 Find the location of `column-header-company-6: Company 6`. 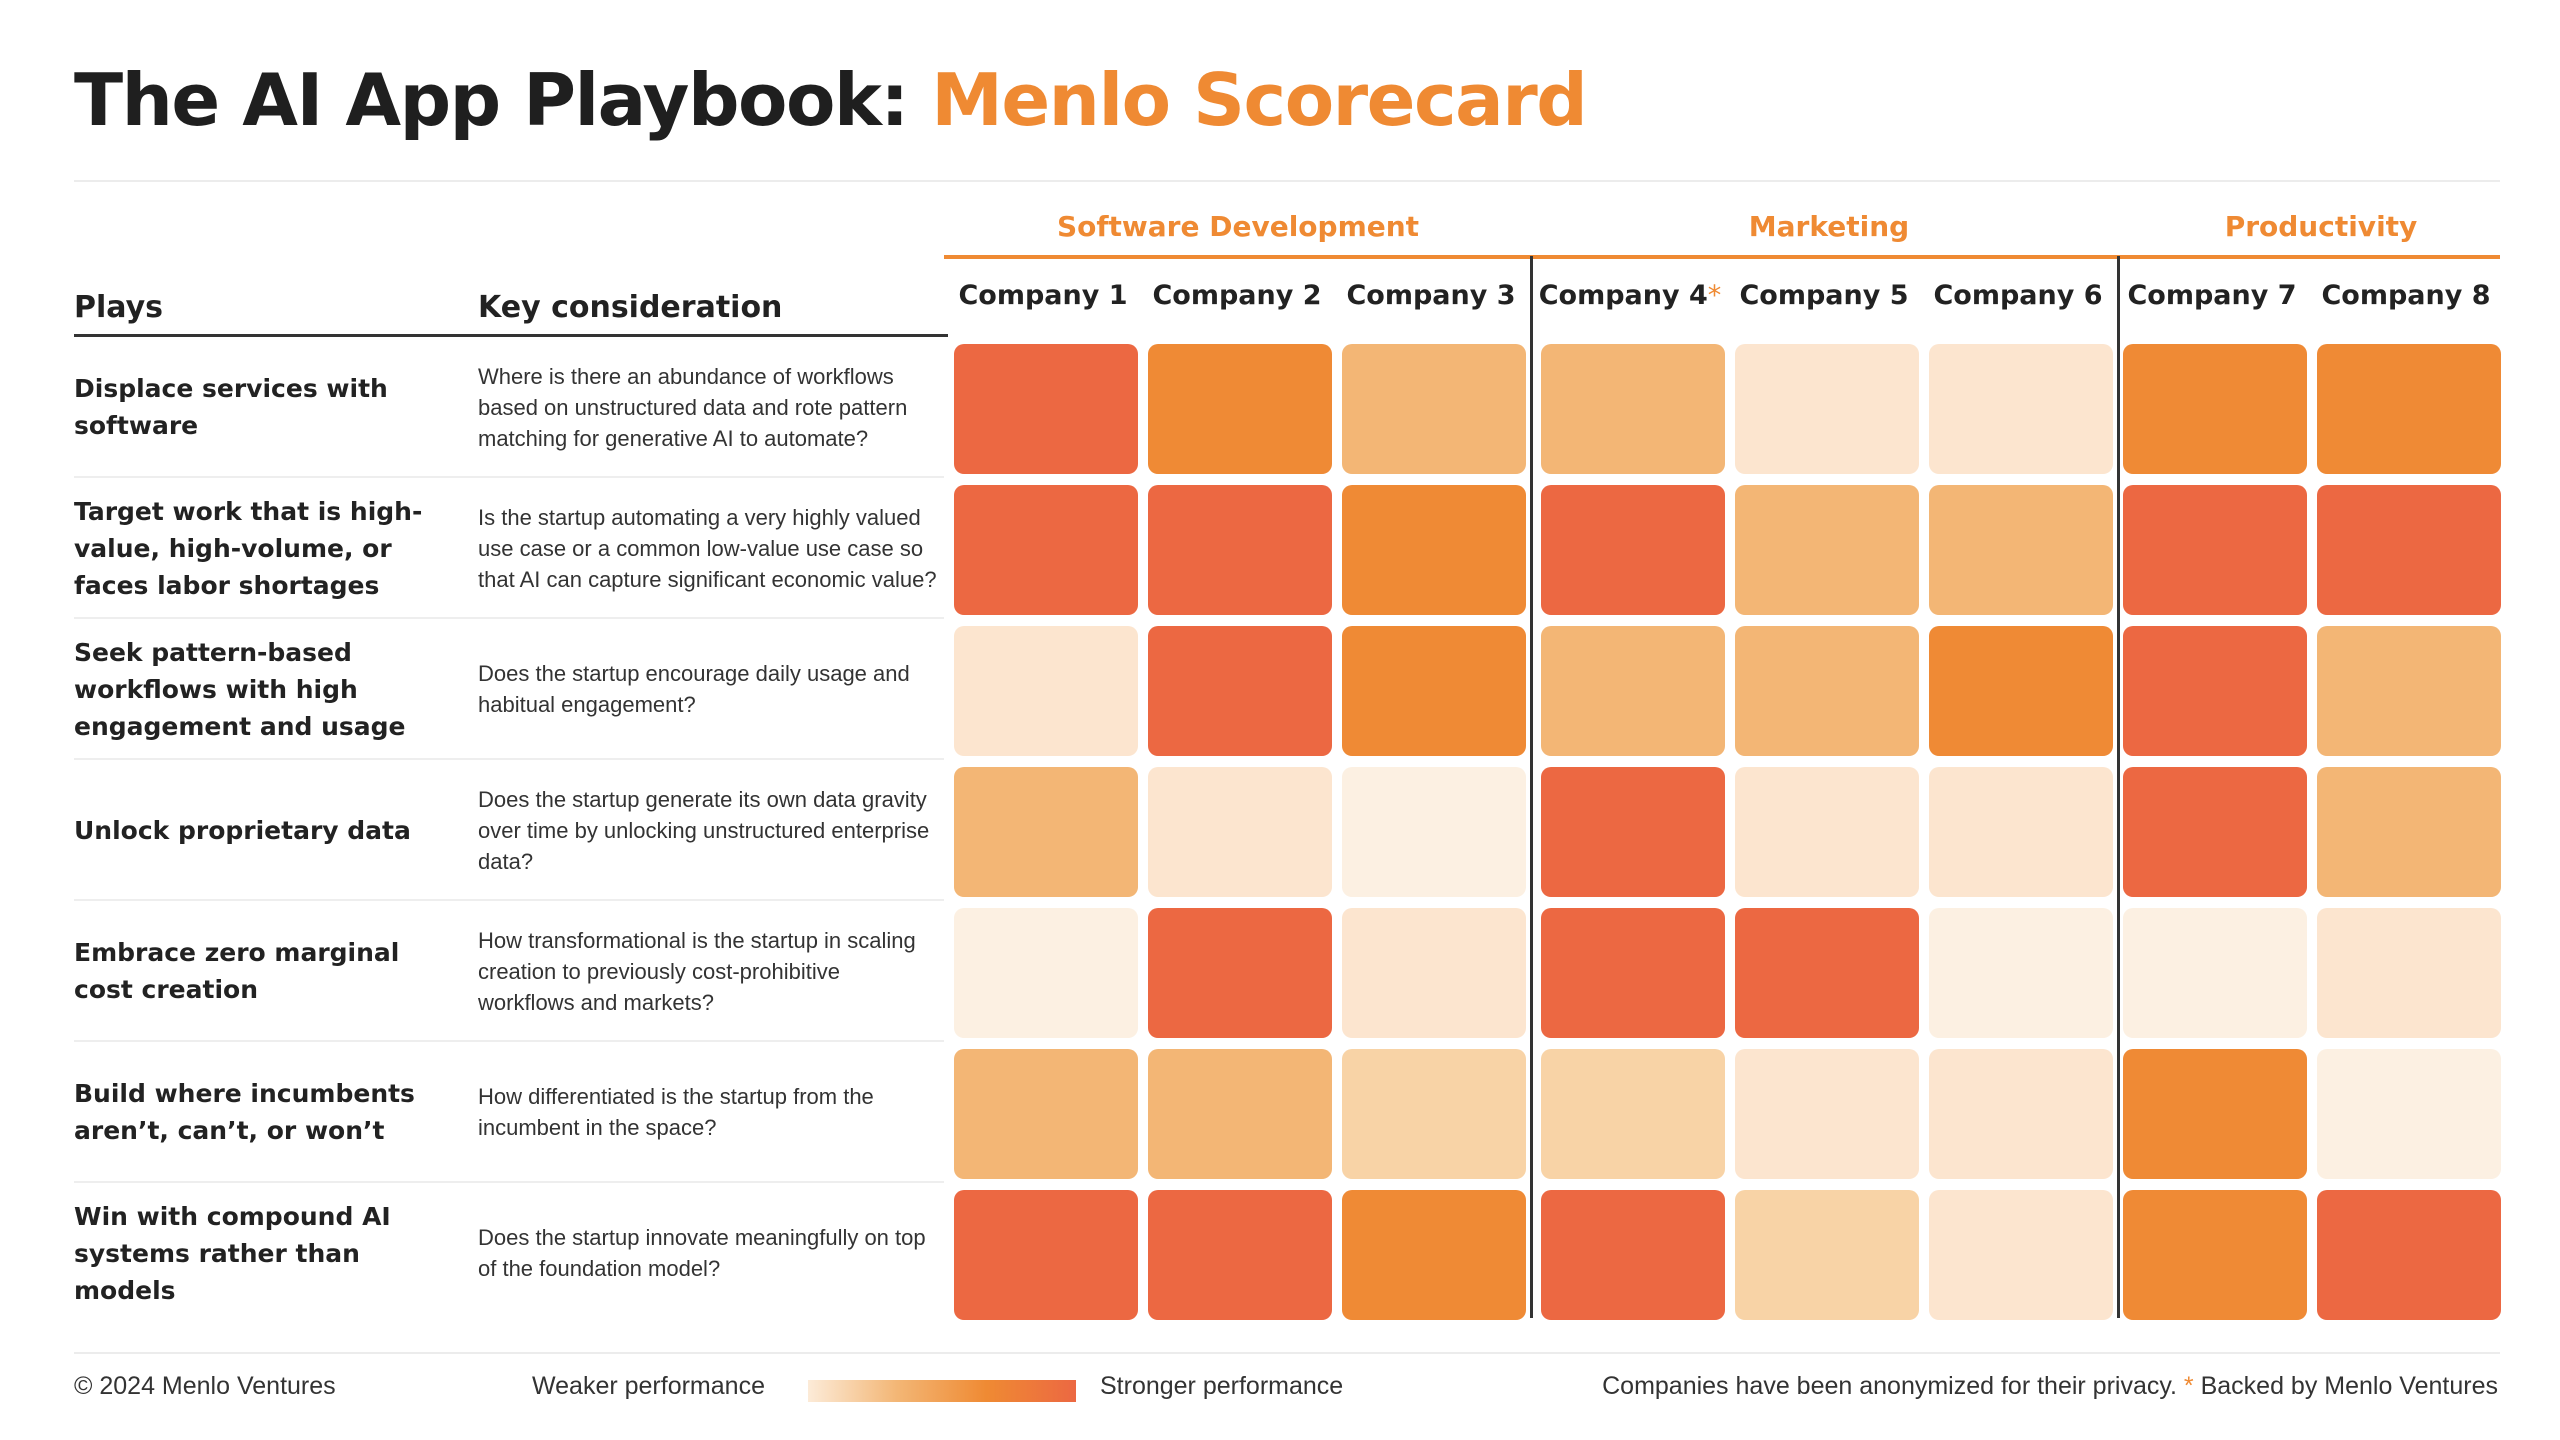

column-header-company-6: Company 6 is located at coordinates (2018, 295).